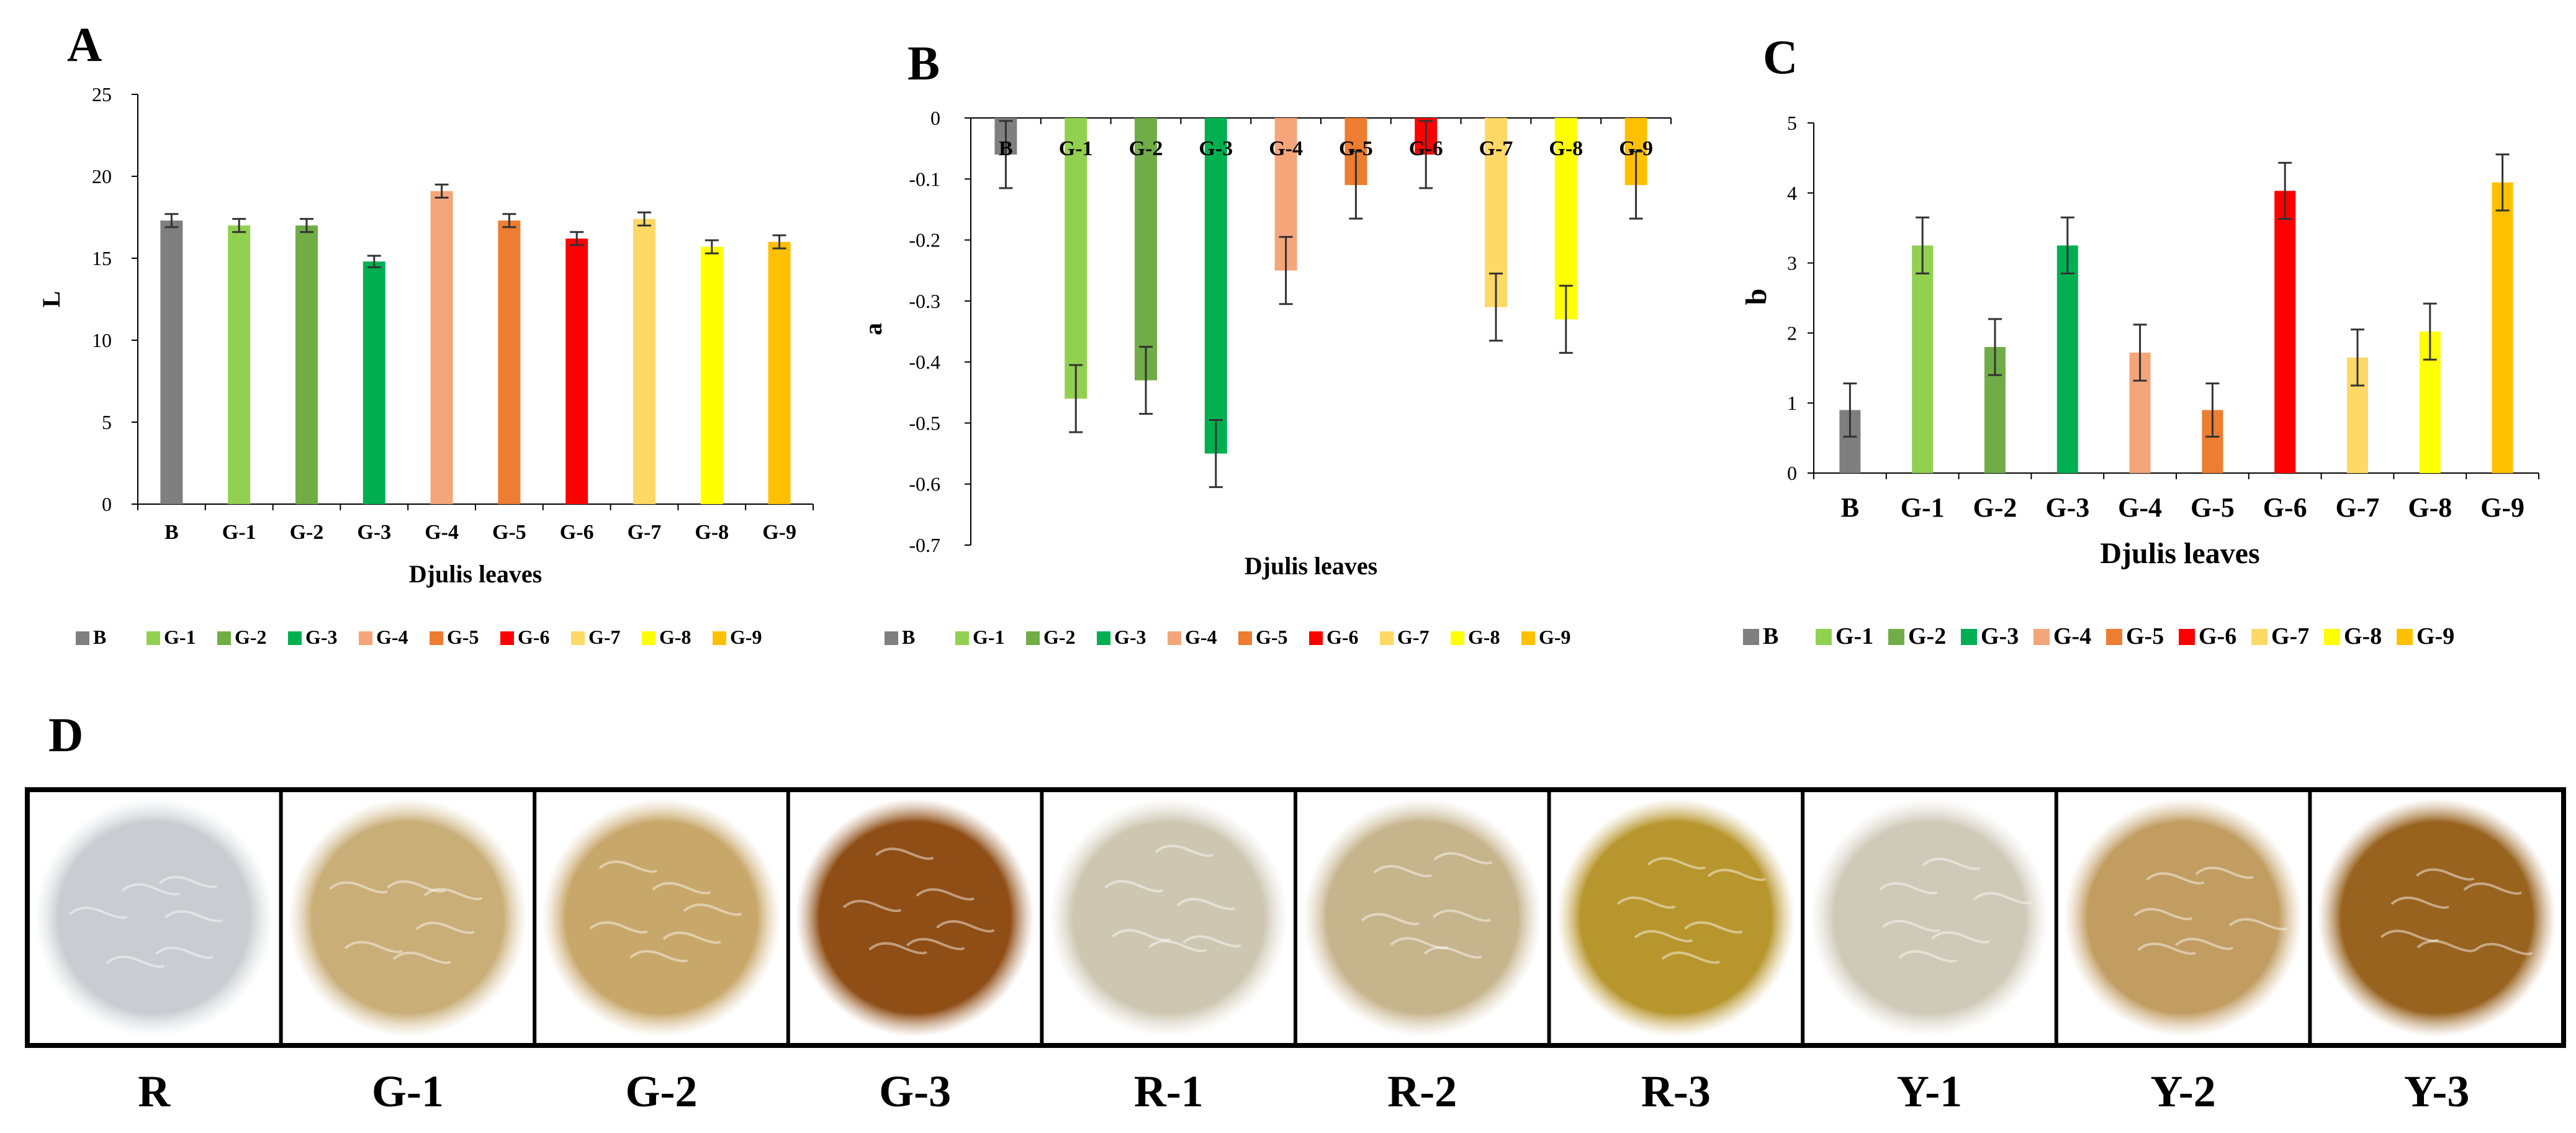 The height and width of the screenshot is (1133, 2576). I want to click on chart-b-category-label-g-2: G-2, so click(1146, 148).